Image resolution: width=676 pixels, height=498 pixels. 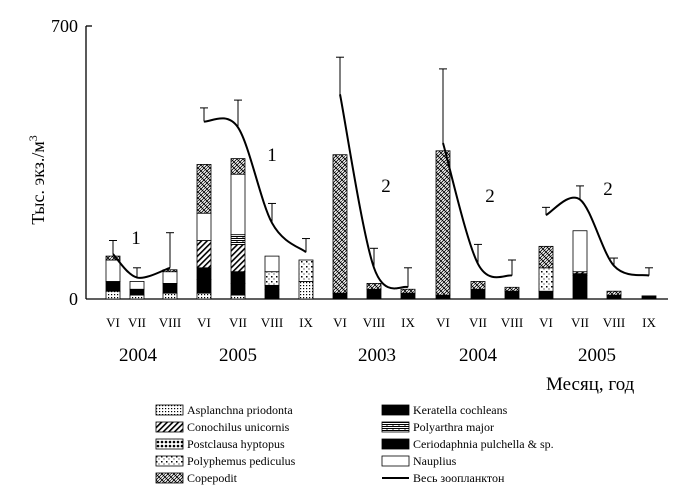 What do you see at coordinates (204, 322) in the screenshot?
I see `x-tick-label-3: VI` at bounding box center [204, 322].